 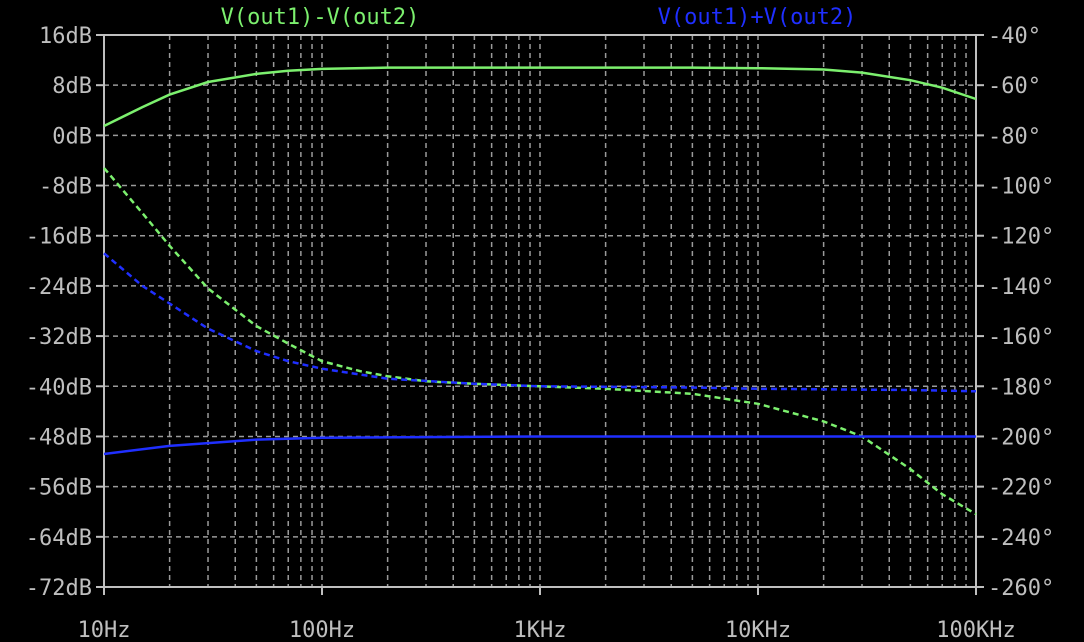 I want to click on y-right-tick-label: -100°, so click(x=1021, y=187).